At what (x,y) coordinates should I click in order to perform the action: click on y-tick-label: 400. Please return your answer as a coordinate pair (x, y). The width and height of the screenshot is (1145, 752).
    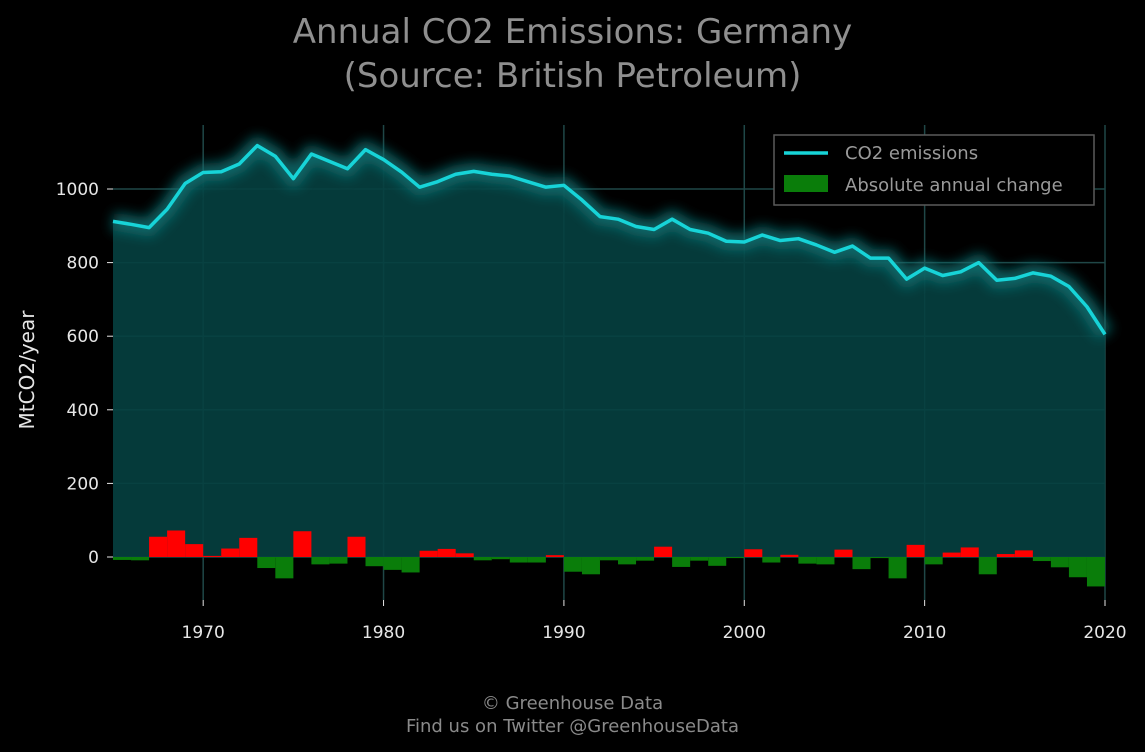
    Looking at the image, I should click on (83, 411).